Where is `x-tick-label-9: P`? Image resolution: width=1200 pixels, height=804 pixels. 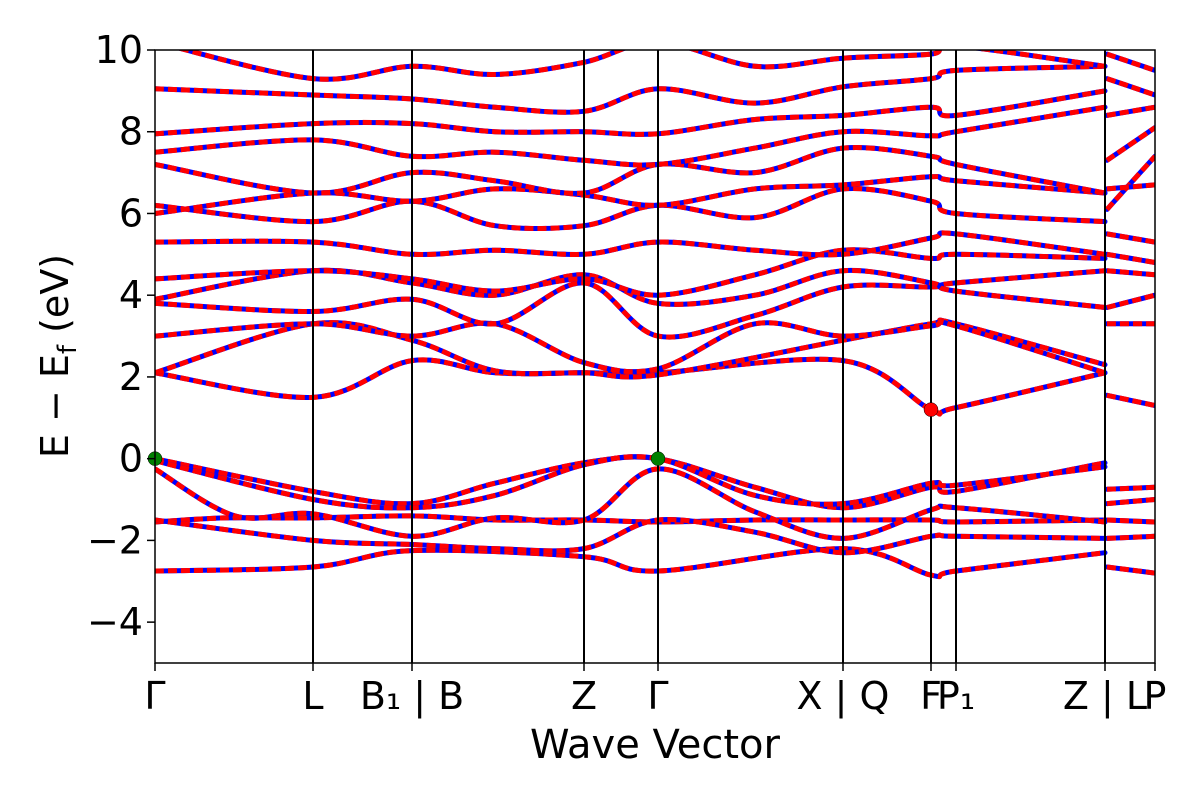 x-tick-label-9: P is located at coordinates (1155, 696).